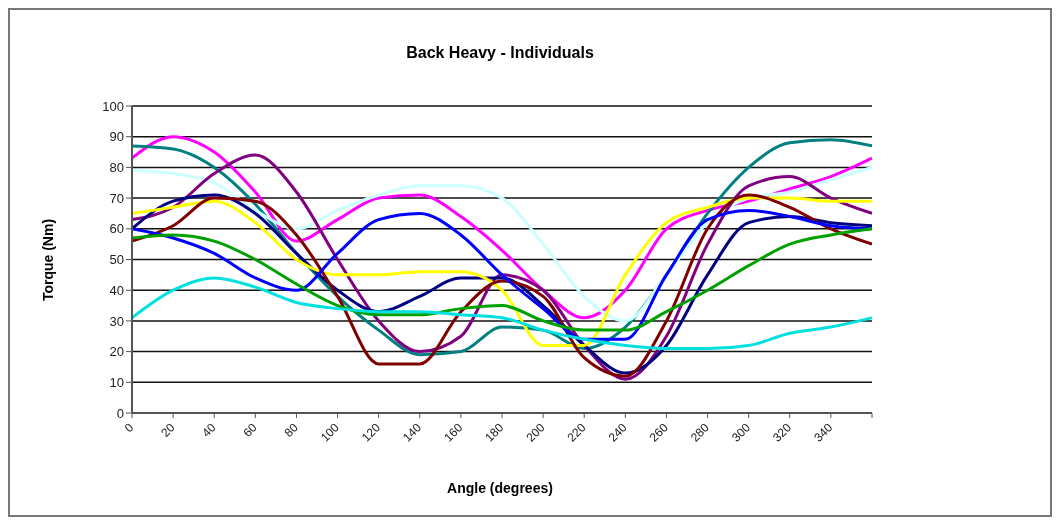 Image resolution: width=1057 pixels, height=525 pixels. What do you see at coordinates (168, 430) in the screenshot?
I see `x-tick-label: 20` at bounding box center [168, 430].